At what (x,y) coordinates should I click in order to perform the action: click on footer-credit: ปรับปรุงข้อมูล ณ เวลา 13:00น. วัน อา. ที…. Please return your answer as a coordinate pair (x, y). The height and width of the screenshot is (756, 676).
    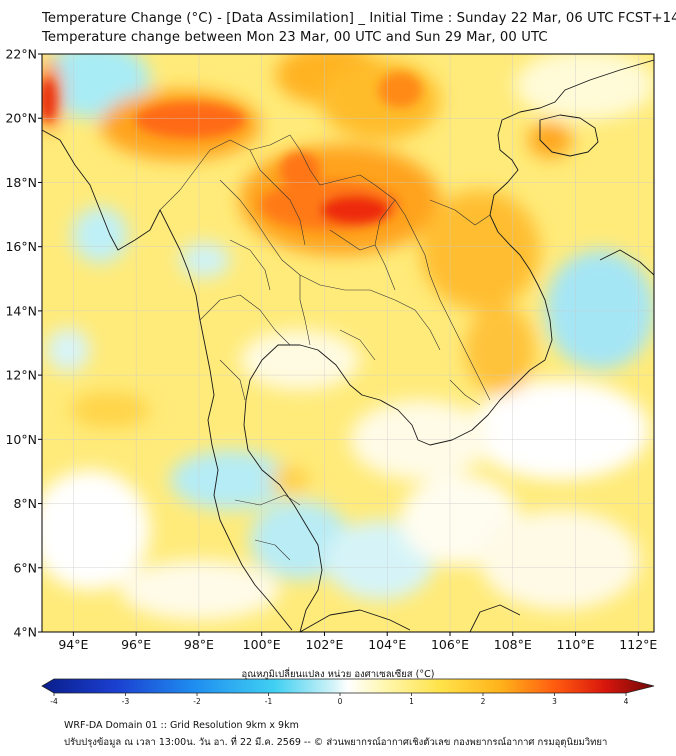
    Looking at the image, I should click on (336, 742).